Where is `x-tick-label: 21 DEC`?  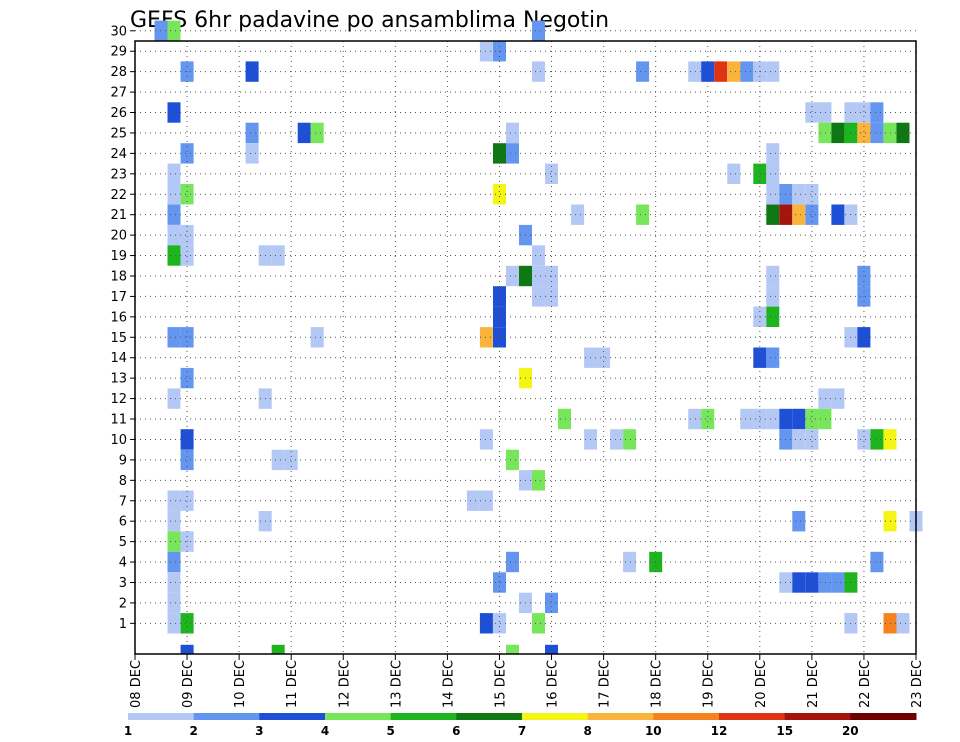 x-tick-label: 21 DEC is located at coordinates (813, 684).